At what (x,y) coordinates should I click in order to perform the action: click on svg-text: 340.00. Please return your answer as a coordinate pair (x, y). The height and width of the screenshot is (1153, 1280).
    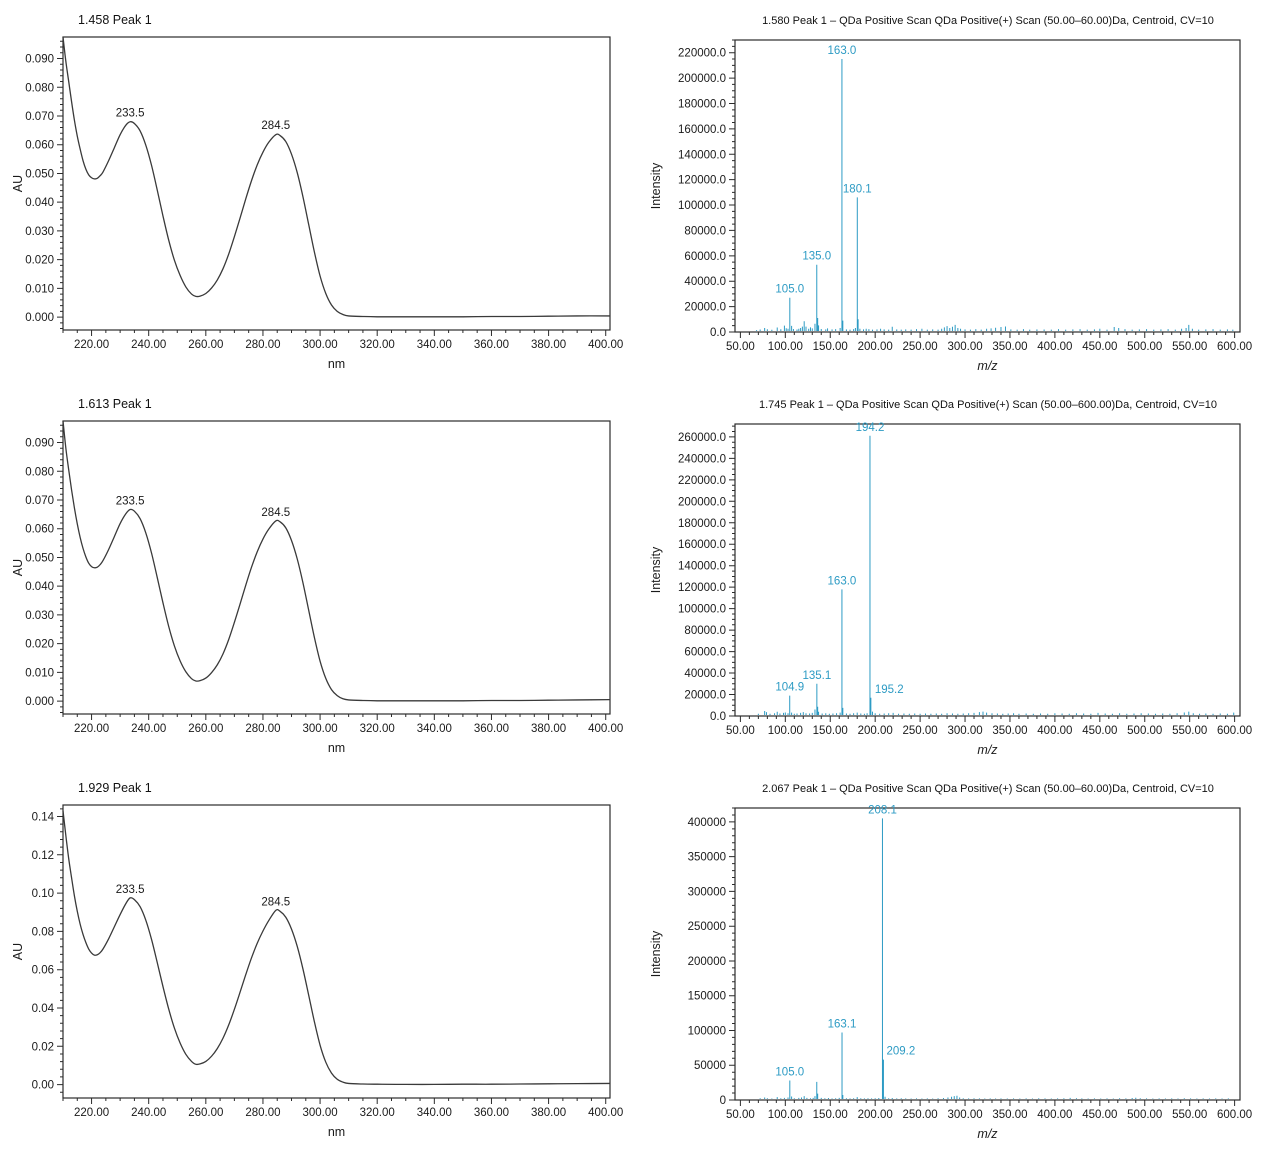
    Looking at the image, I should click on (434, 1113).